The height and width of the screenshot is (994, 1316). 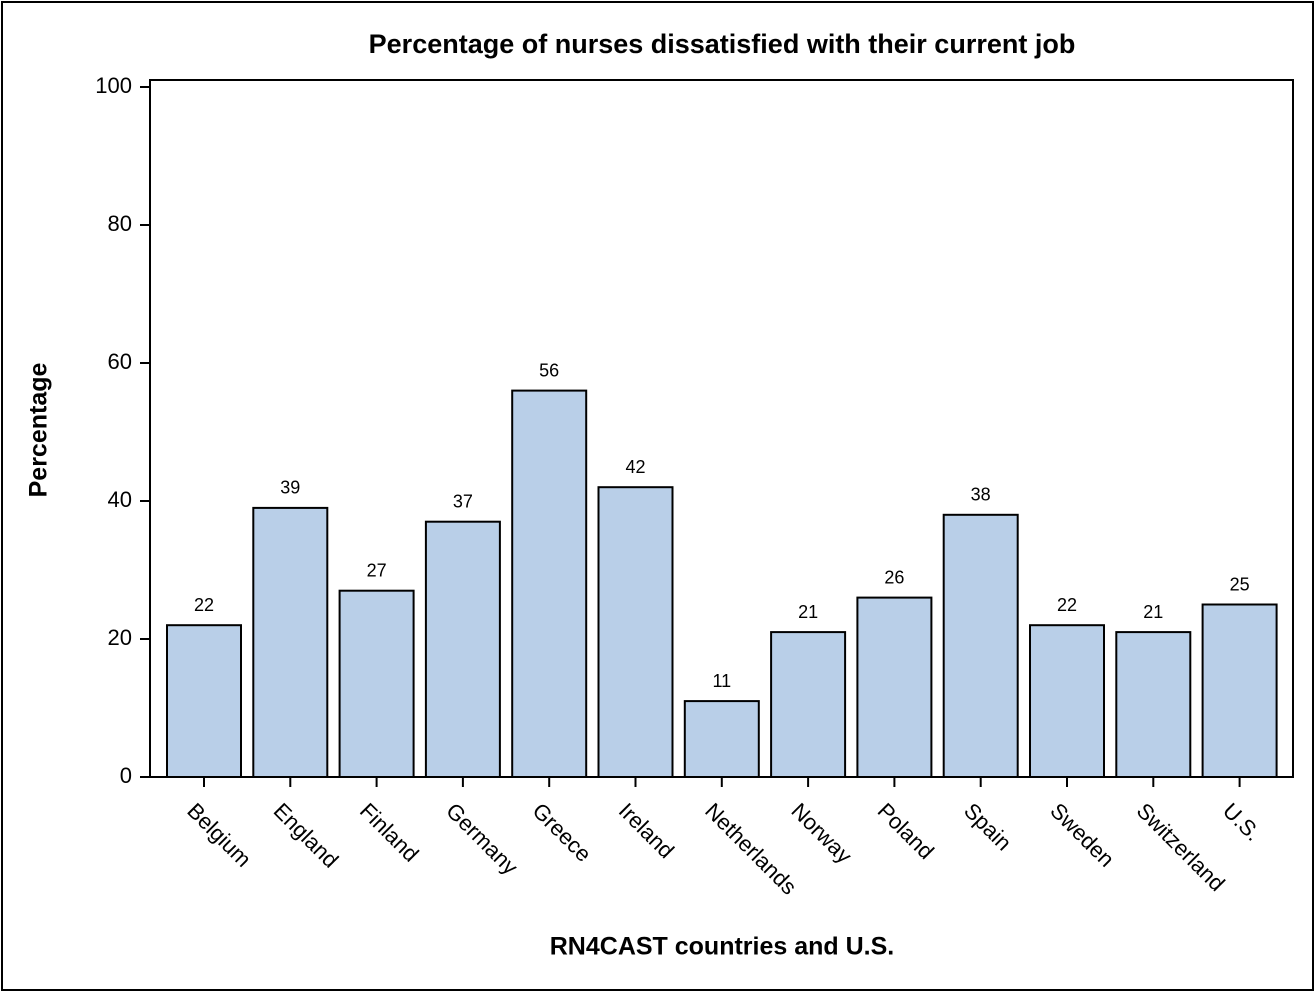 What do you see at coordinates (981, 495) in the screenshot?
I see `value-label: 38` at bounding box center [981, 495].